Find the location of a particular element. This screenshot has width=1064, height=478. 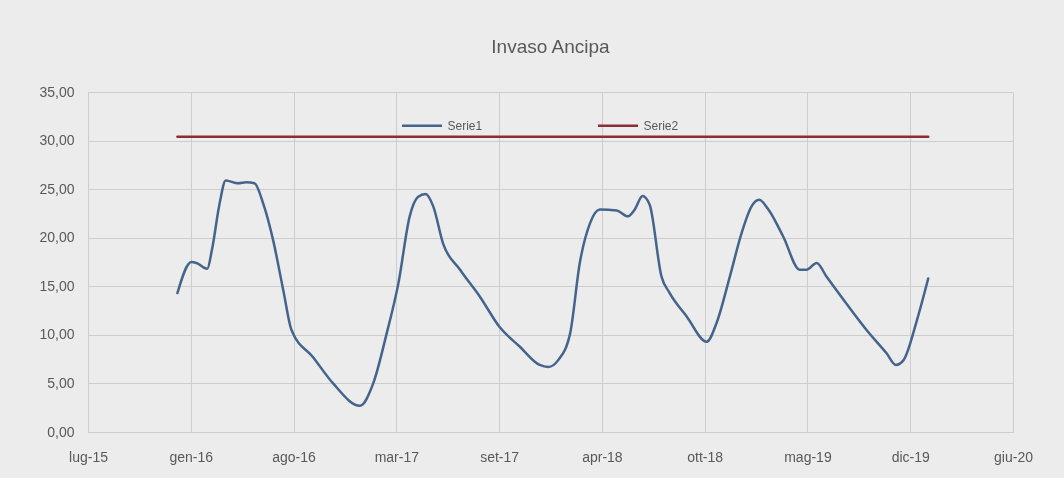

x-tick-label: apr-18 is located at coordinates (602, 456).